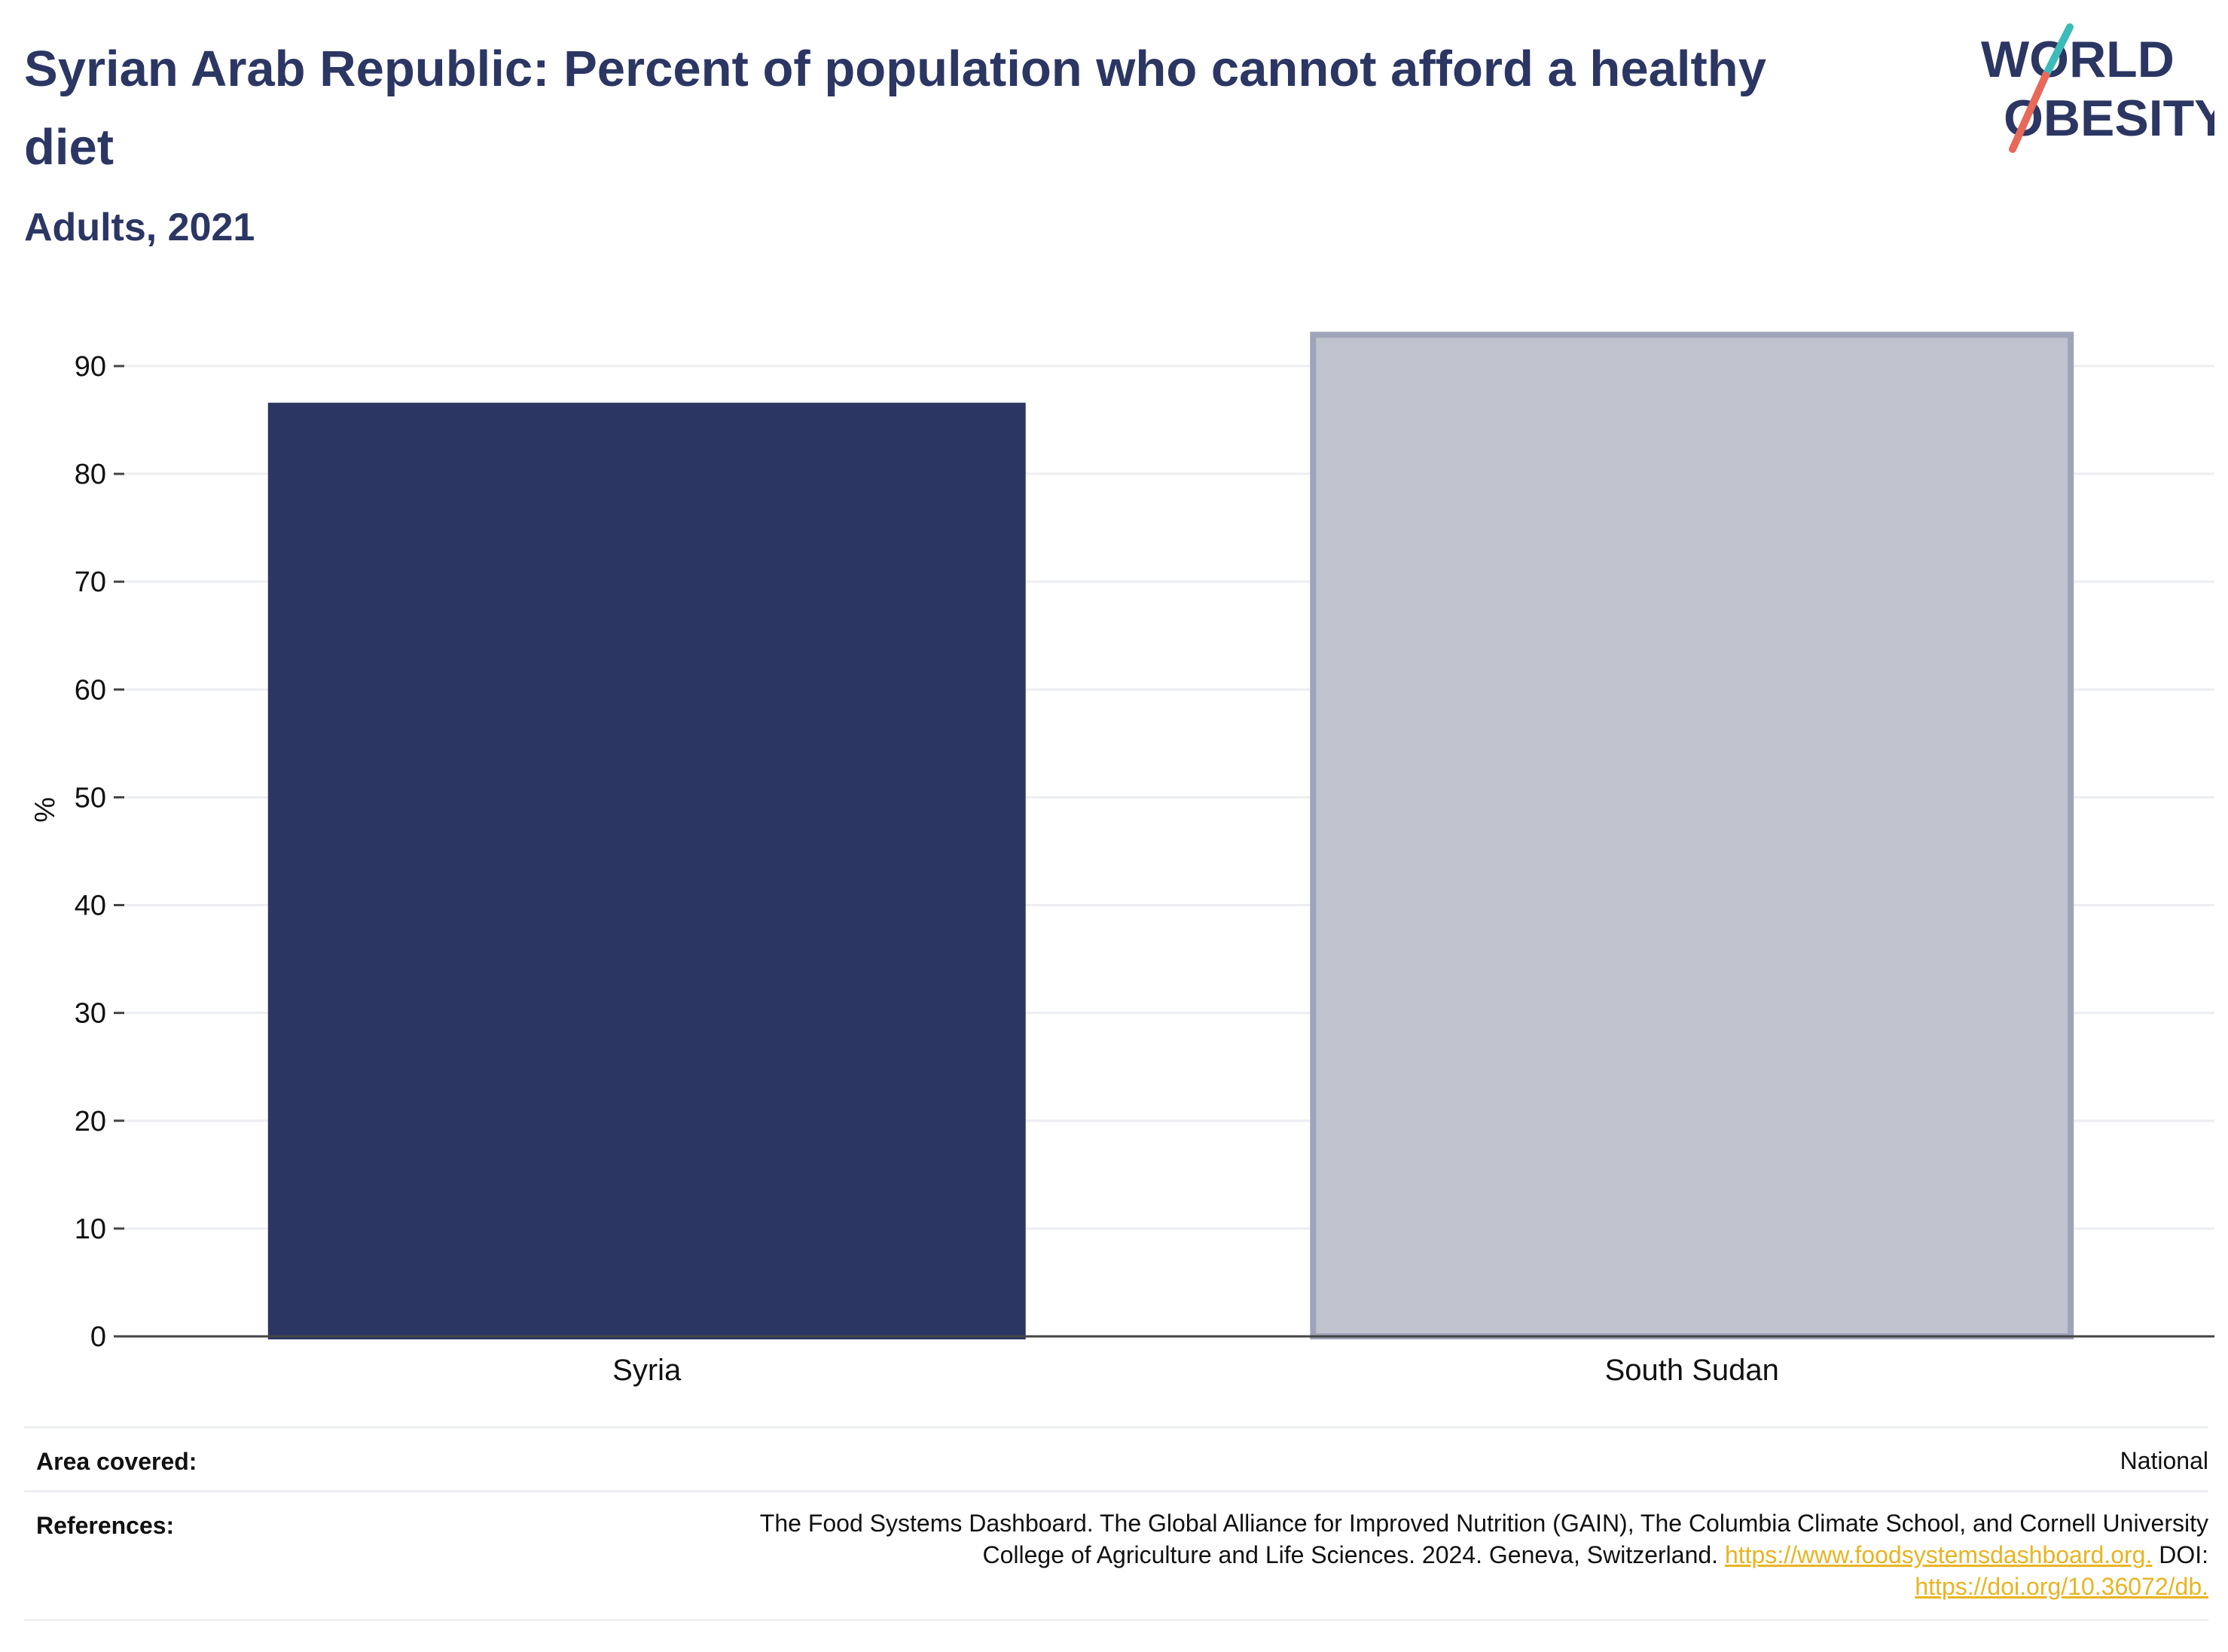 The width and height of the screenshot is (2228, 1652). What do you see at coordinates (2029, 112) in the screenshot?
I see `logo-slash-bottom` at bounding box center [2029, 112].